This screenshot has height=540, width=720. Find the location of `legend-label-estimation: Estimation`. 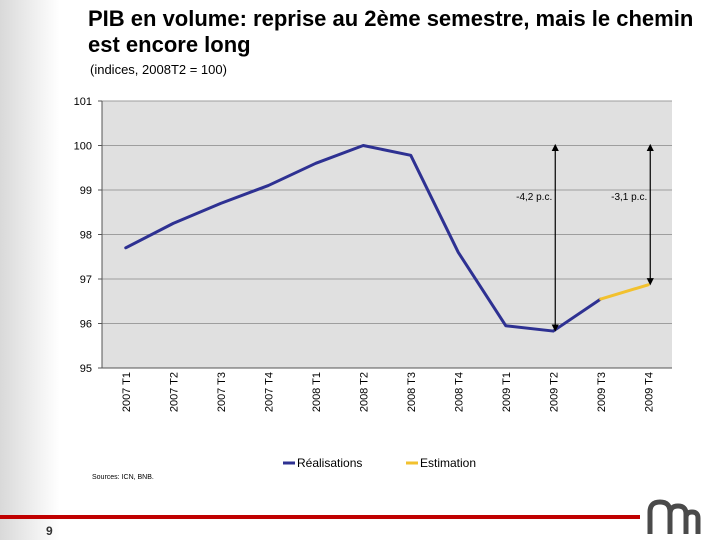

legend-label-estimation: Estimation is located at coordinates (448, 463).